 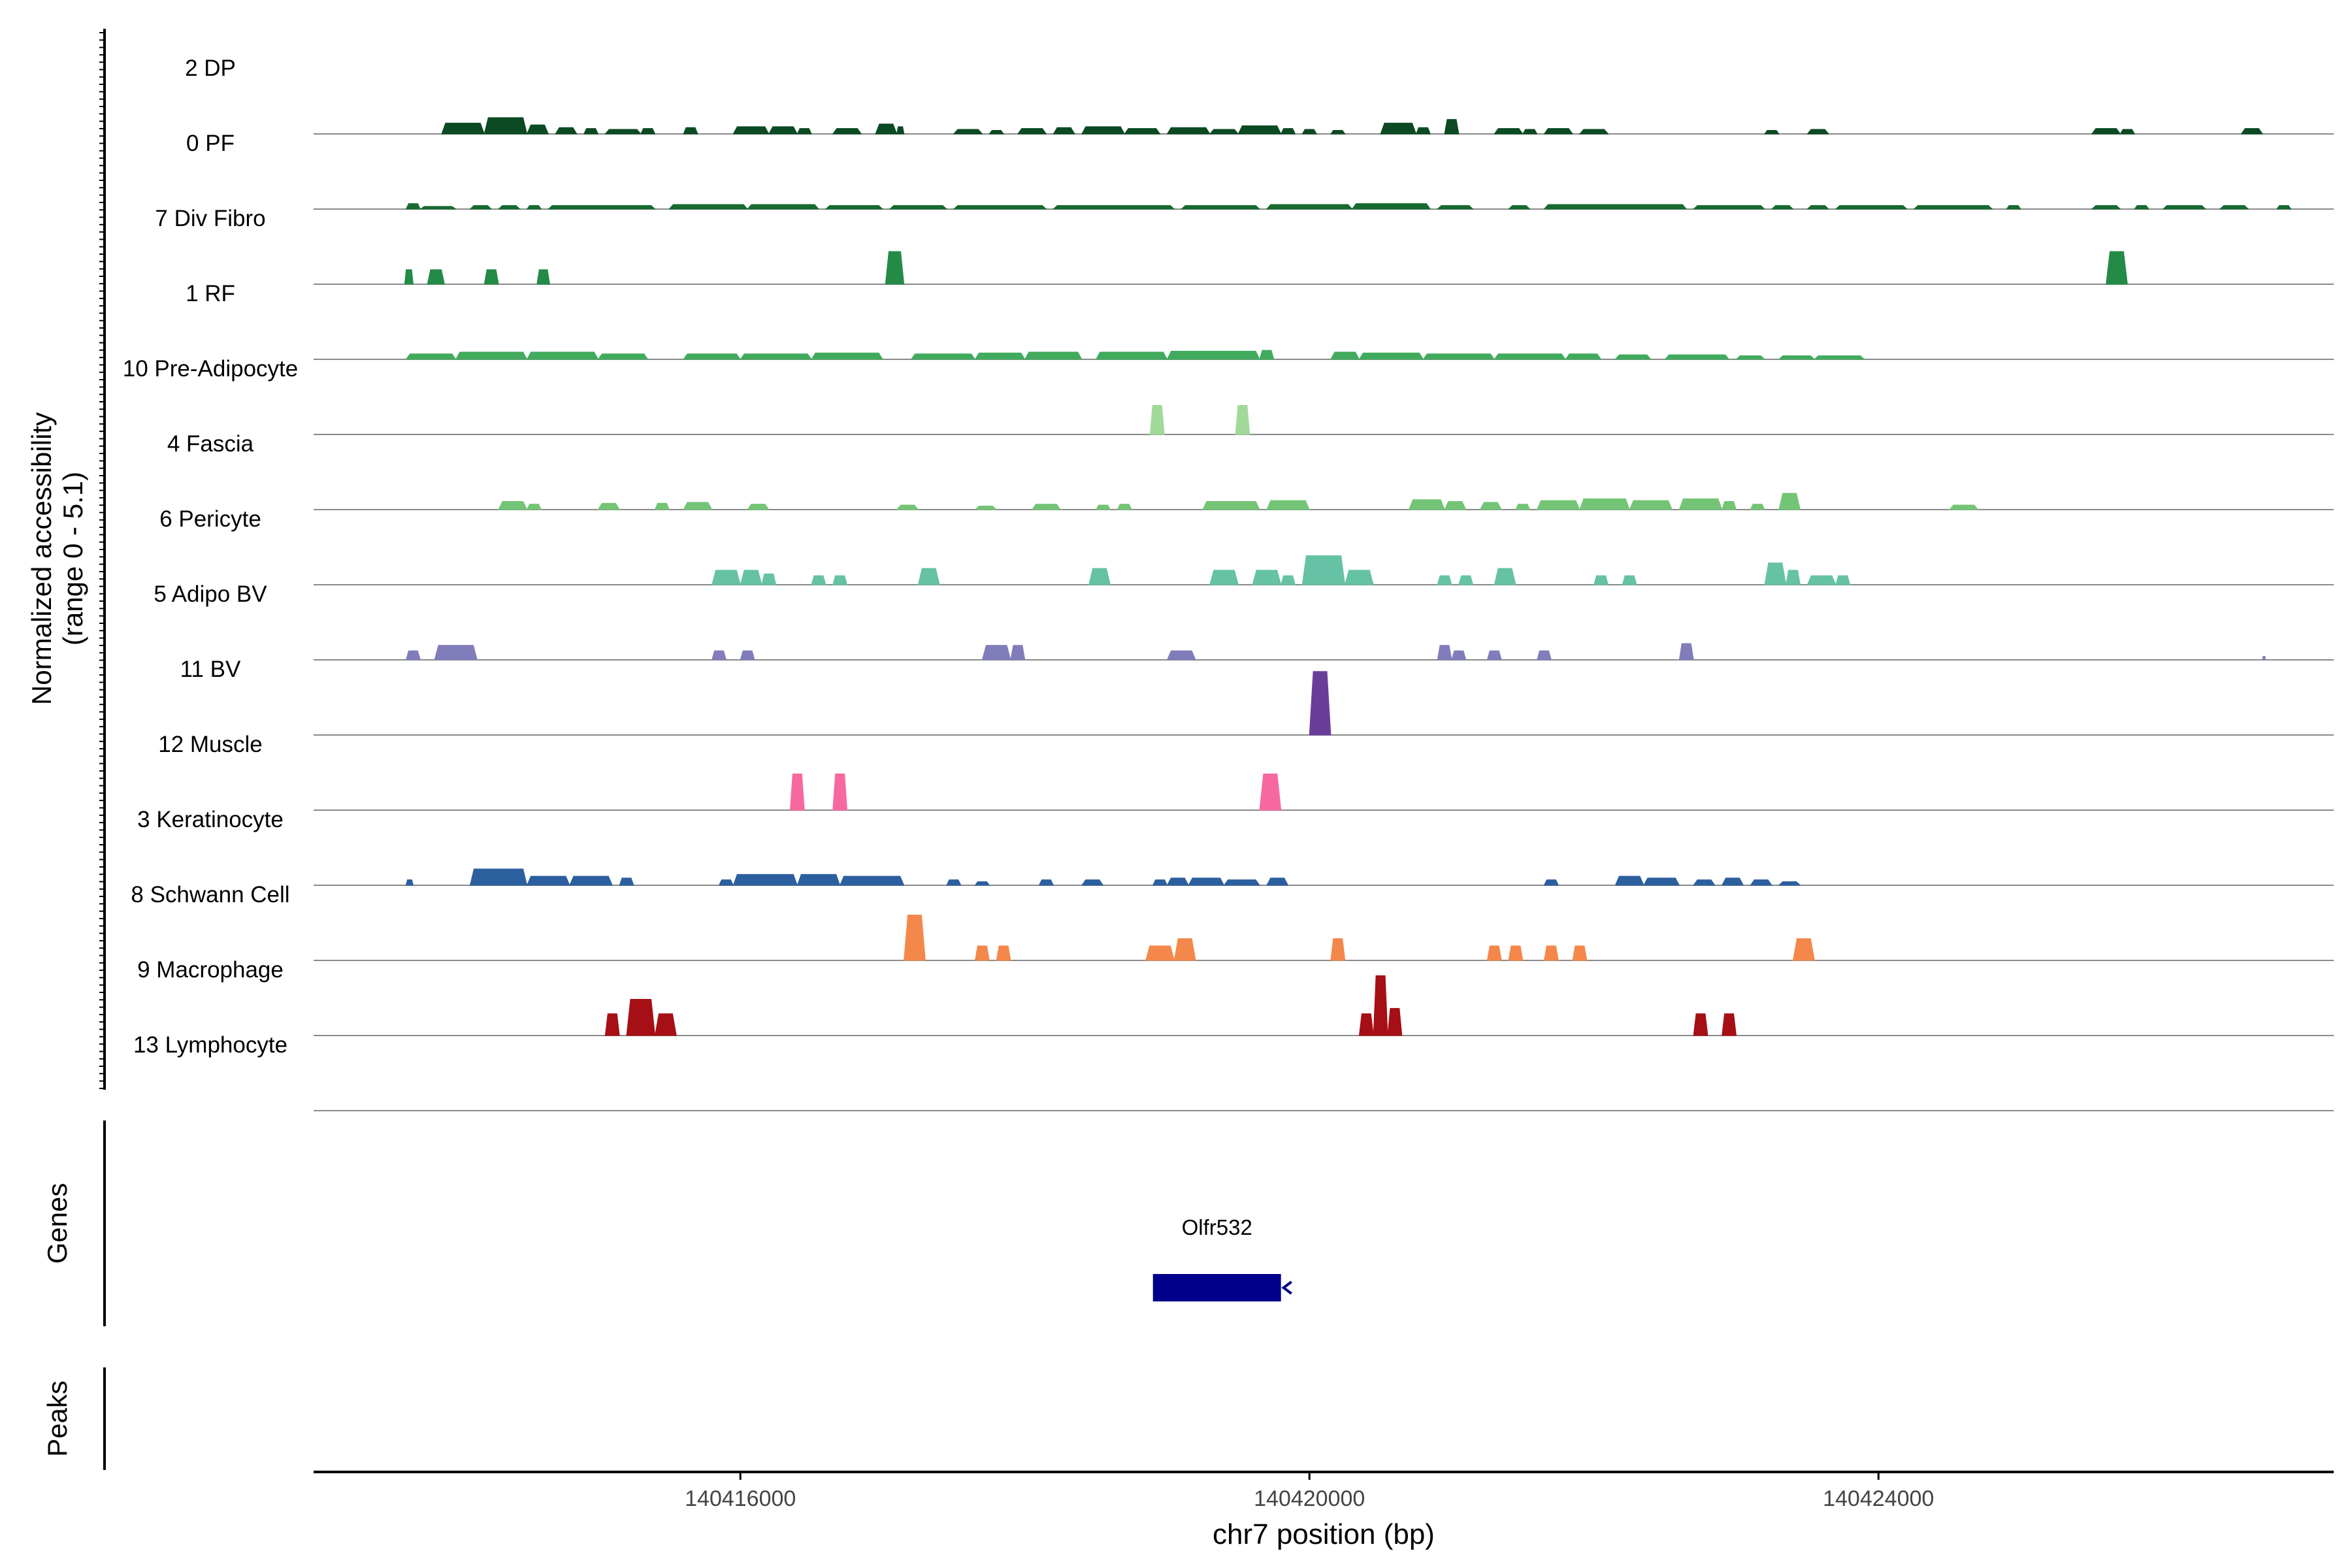 What do you see at coordinates (1216, 1287) in the screenshot?
I see `gene-body` at bounding box center [1216, 1287].